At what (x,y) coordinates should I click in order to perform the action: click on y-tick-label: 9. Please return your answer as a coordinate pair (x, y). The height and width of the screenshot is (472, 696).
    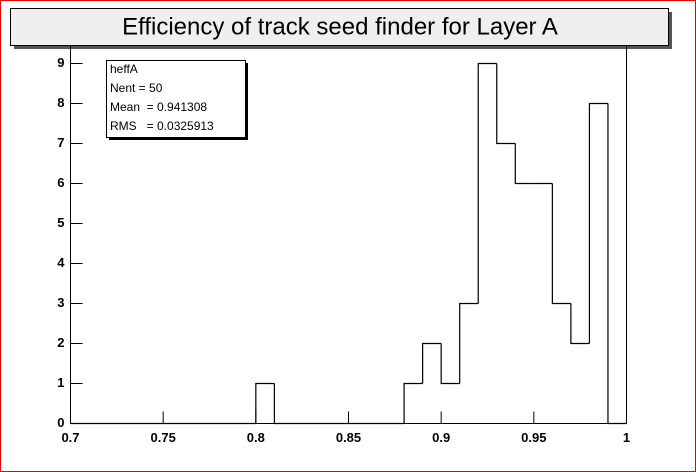
    Looking at the image, I should click on (60, 62).